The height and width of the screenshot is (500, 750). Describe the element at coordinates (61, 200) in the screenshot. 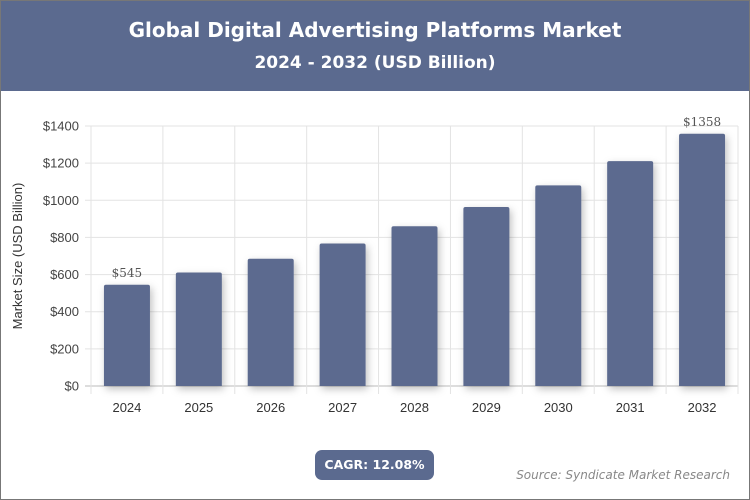

I see `y-tick-label: $1000` at that location.